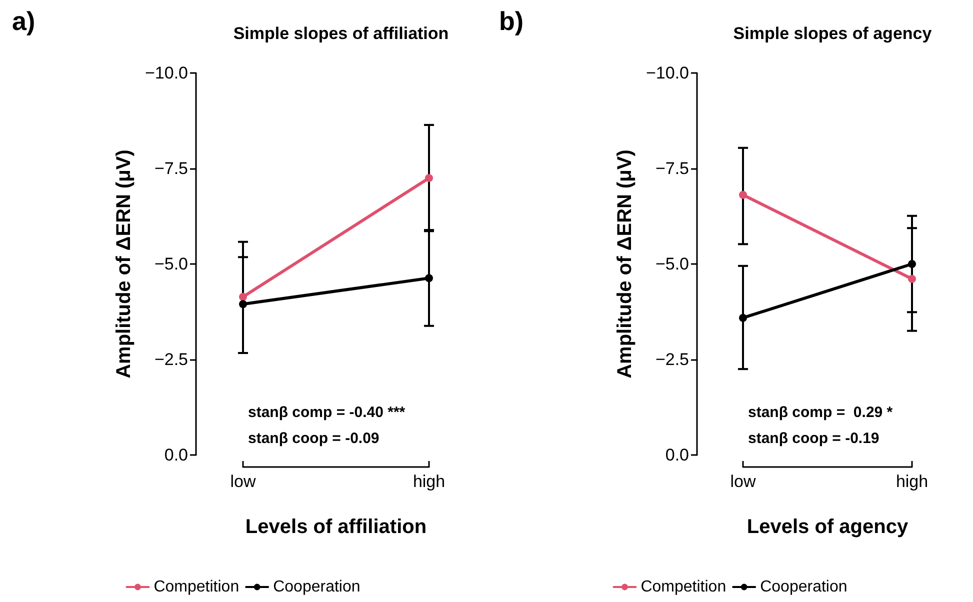 This screenshot has width=973, height=602. I want to click on annotation: stanβ coop = -0.19, so click(814, 438).